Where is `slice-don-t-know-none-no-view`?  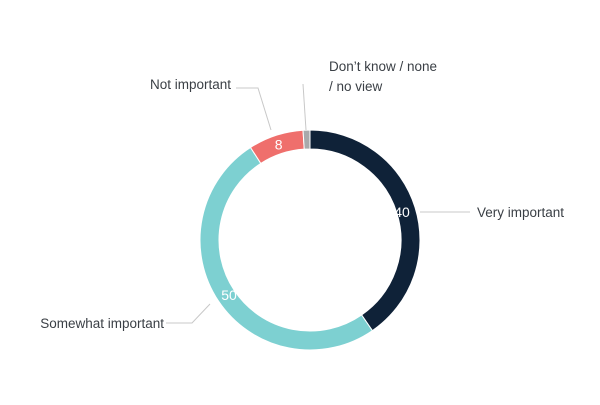
slice-don-t-know-none-no-view is located at coordinates (306, 139).